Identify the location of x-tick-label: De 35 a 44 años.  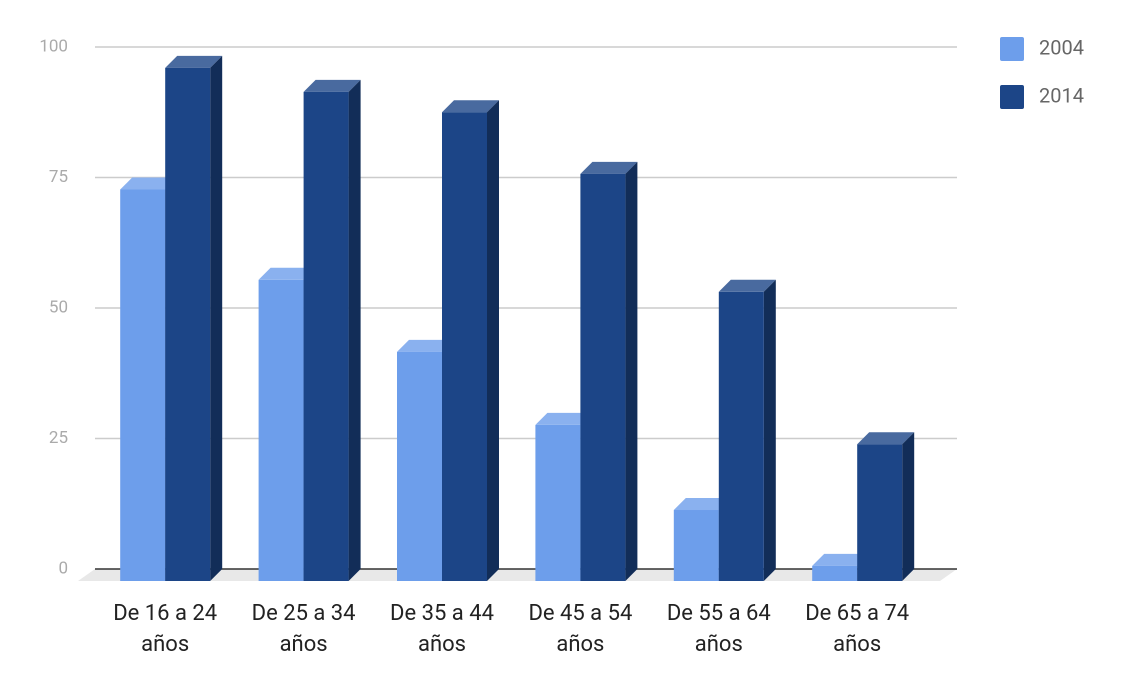
(442, 629).